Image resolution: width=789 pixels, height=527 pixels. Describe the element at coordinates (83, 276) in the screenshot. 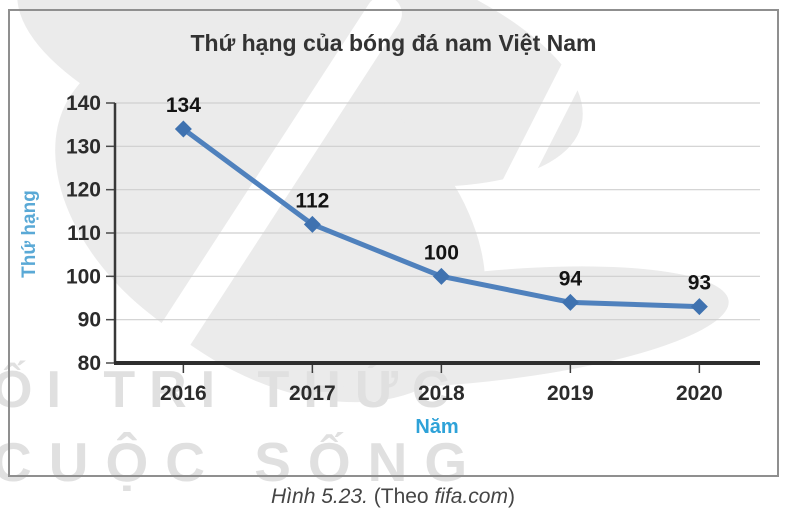

I see `y-axis-tick-label: 100` at that location.